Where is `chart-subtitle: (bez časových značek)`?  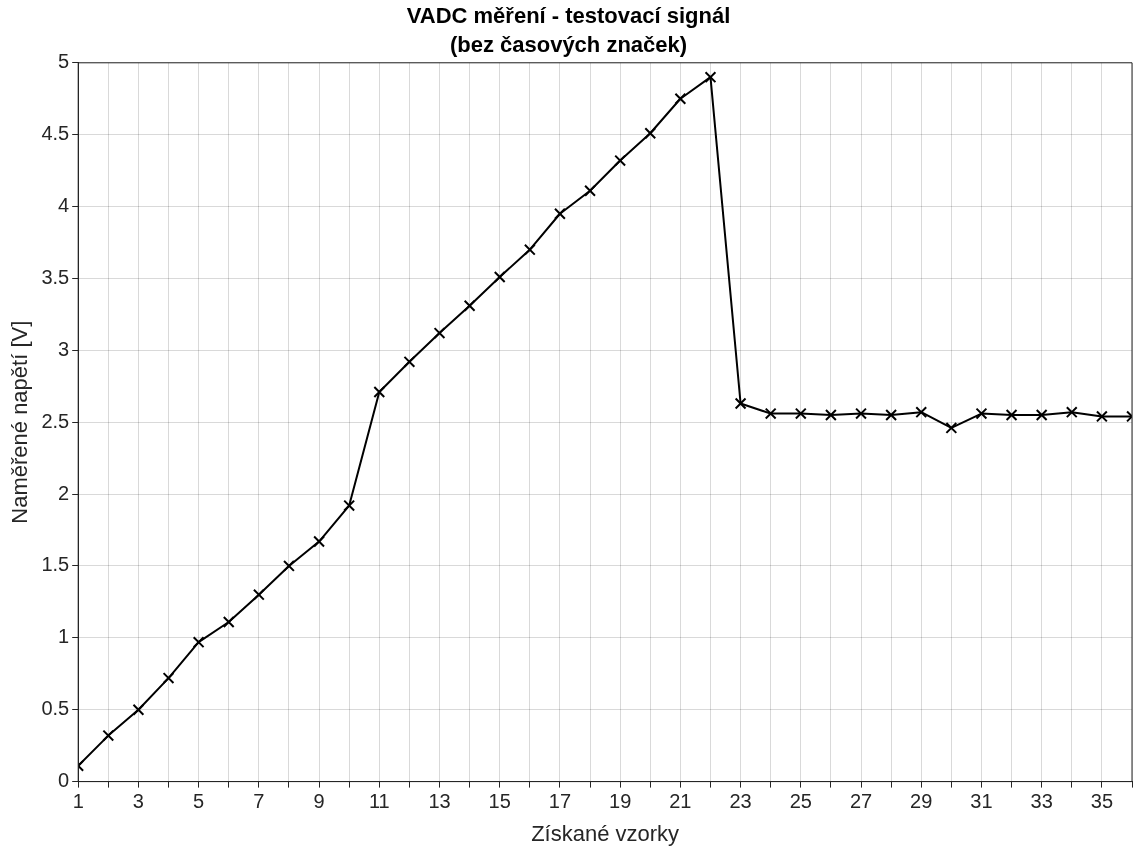 chart-subtitle: (bez časových značek) is located at coordinates (568, 44).